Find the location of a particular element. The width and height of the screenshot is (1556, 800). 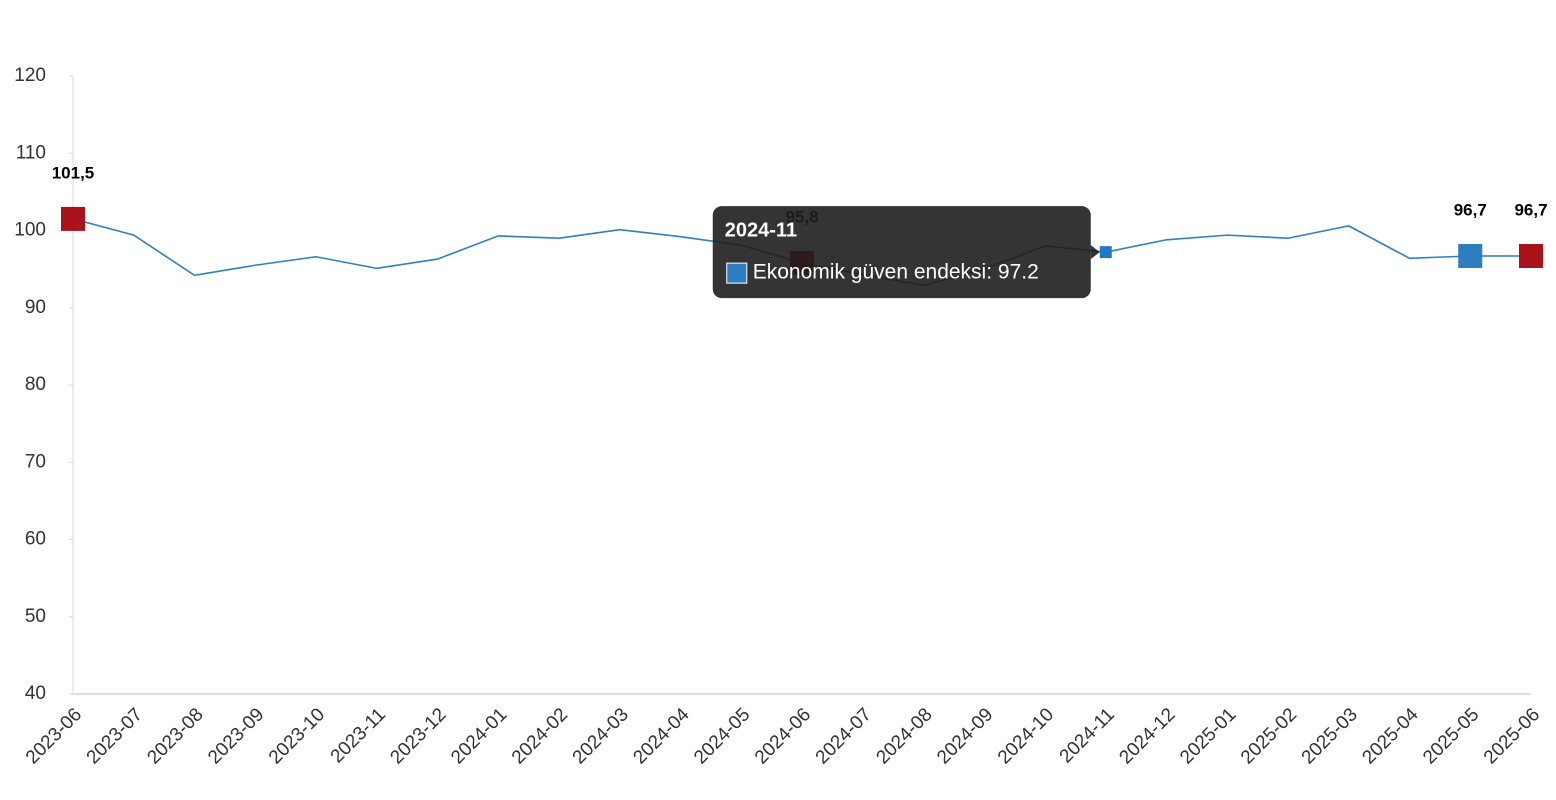

y-tick-label: 50 is located at coordinates (35, 616).